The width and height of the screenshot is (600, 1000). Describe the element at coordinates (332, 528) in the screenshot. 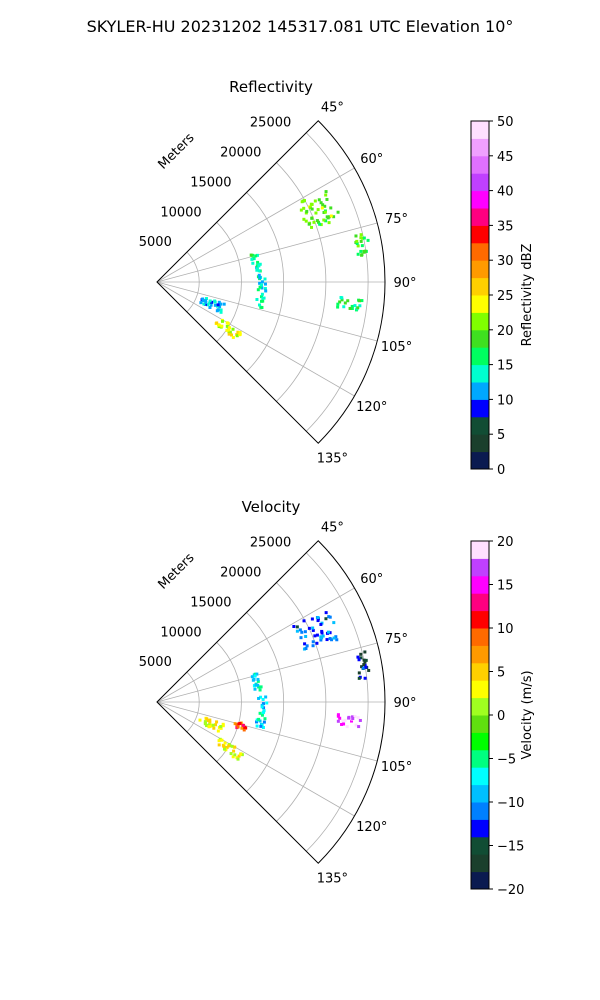

I see `azimuth-tick-label: 45°` at that location.